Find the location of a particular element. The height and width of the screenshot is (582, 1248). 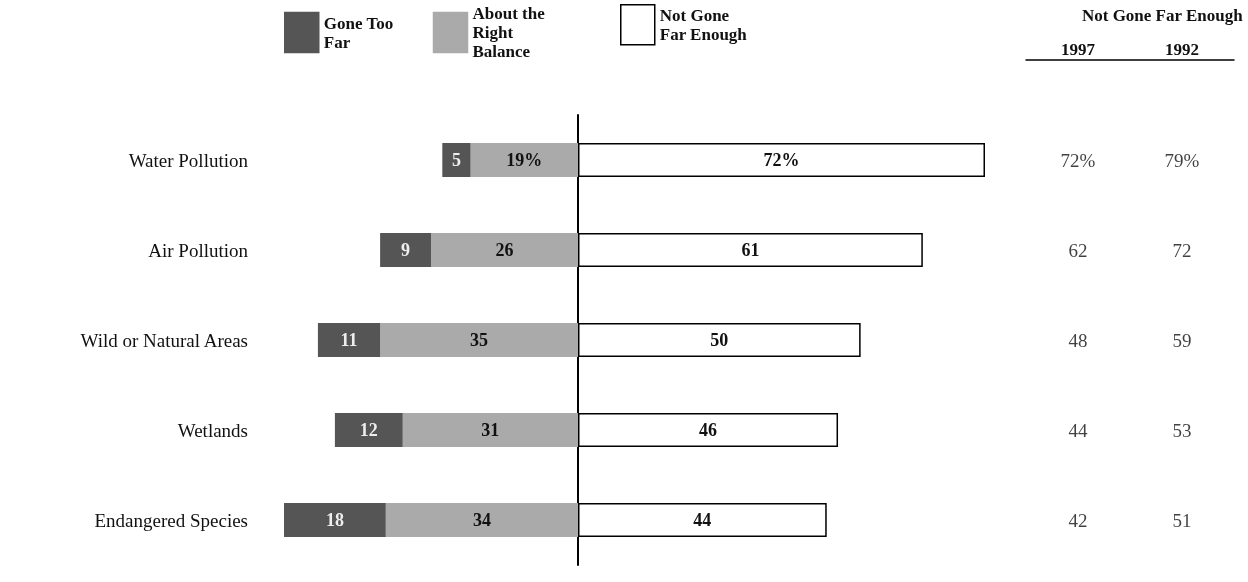

category-label: 1997 is located at coordinates (1078, 49).